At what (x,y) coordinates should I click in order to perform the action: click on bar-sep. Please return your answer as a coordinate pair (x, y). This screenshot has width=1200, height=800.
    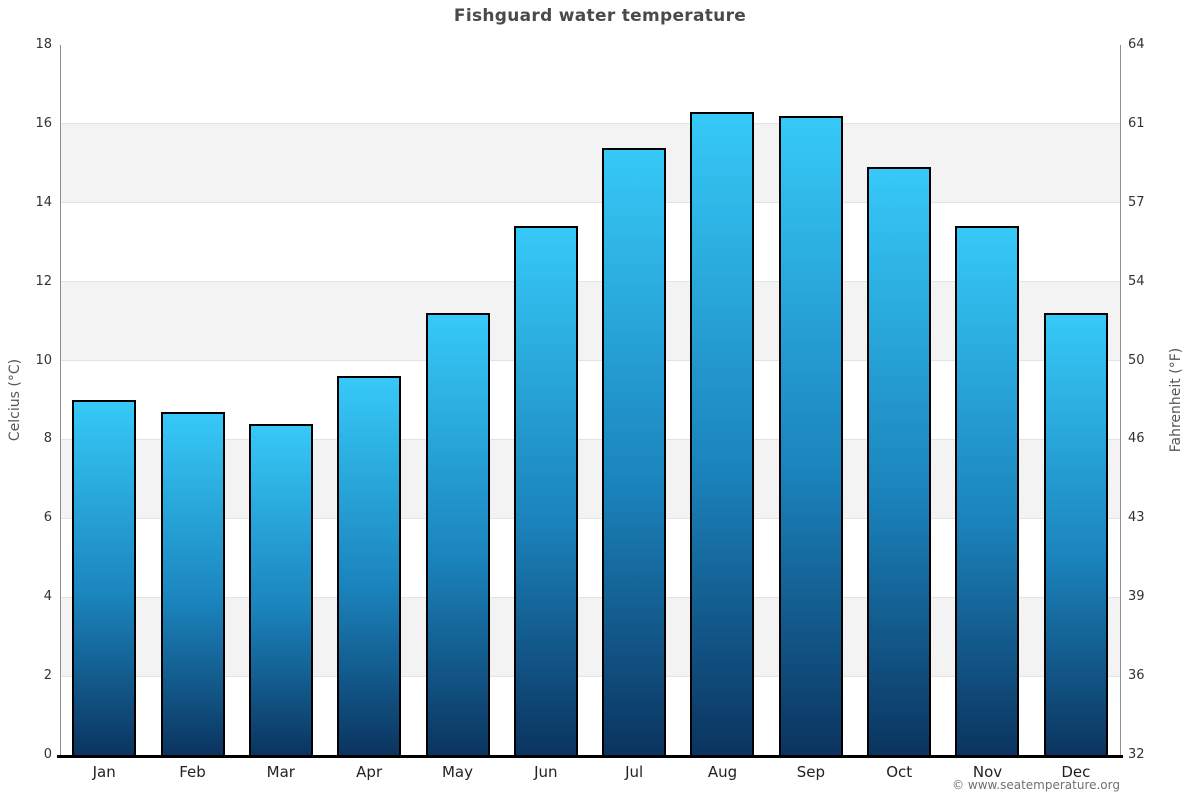
    Looking at the image, I should click on (811, 435).